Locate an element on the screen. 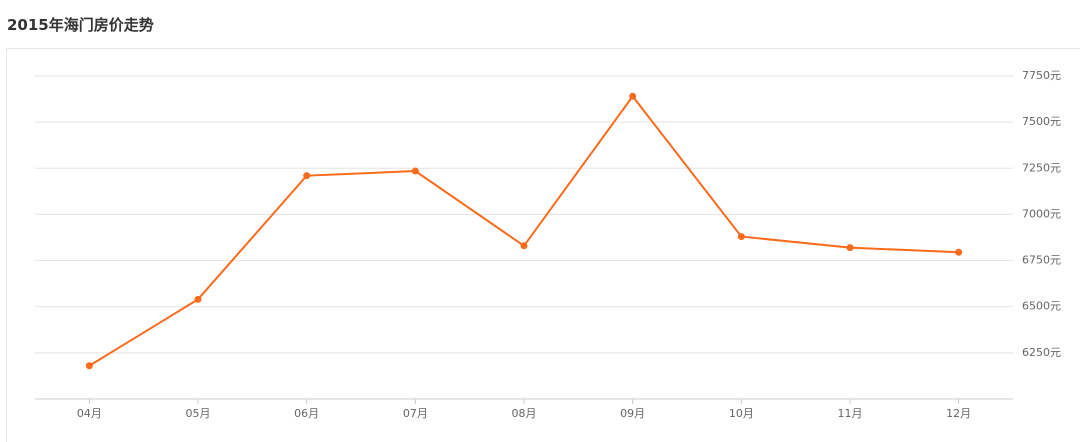 This screenshot has width=1080, height=442. y-tick-label: 7500元 is located at coordinates (1041, 121).